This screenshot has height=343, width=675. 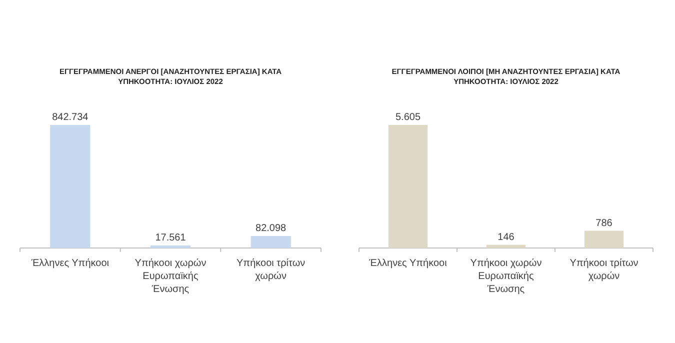 I want to click on data-label: 17.561, so click(x=170, y=238).